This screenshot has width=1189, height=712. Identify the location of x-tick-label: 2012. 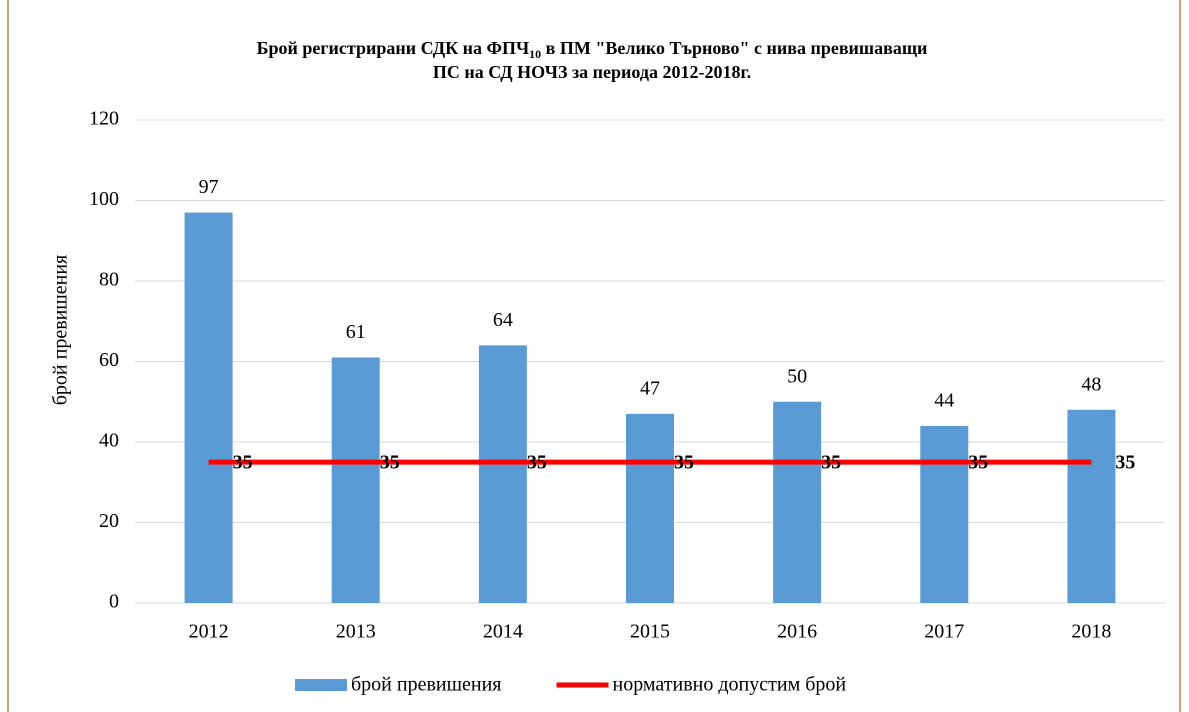
(209, 632).